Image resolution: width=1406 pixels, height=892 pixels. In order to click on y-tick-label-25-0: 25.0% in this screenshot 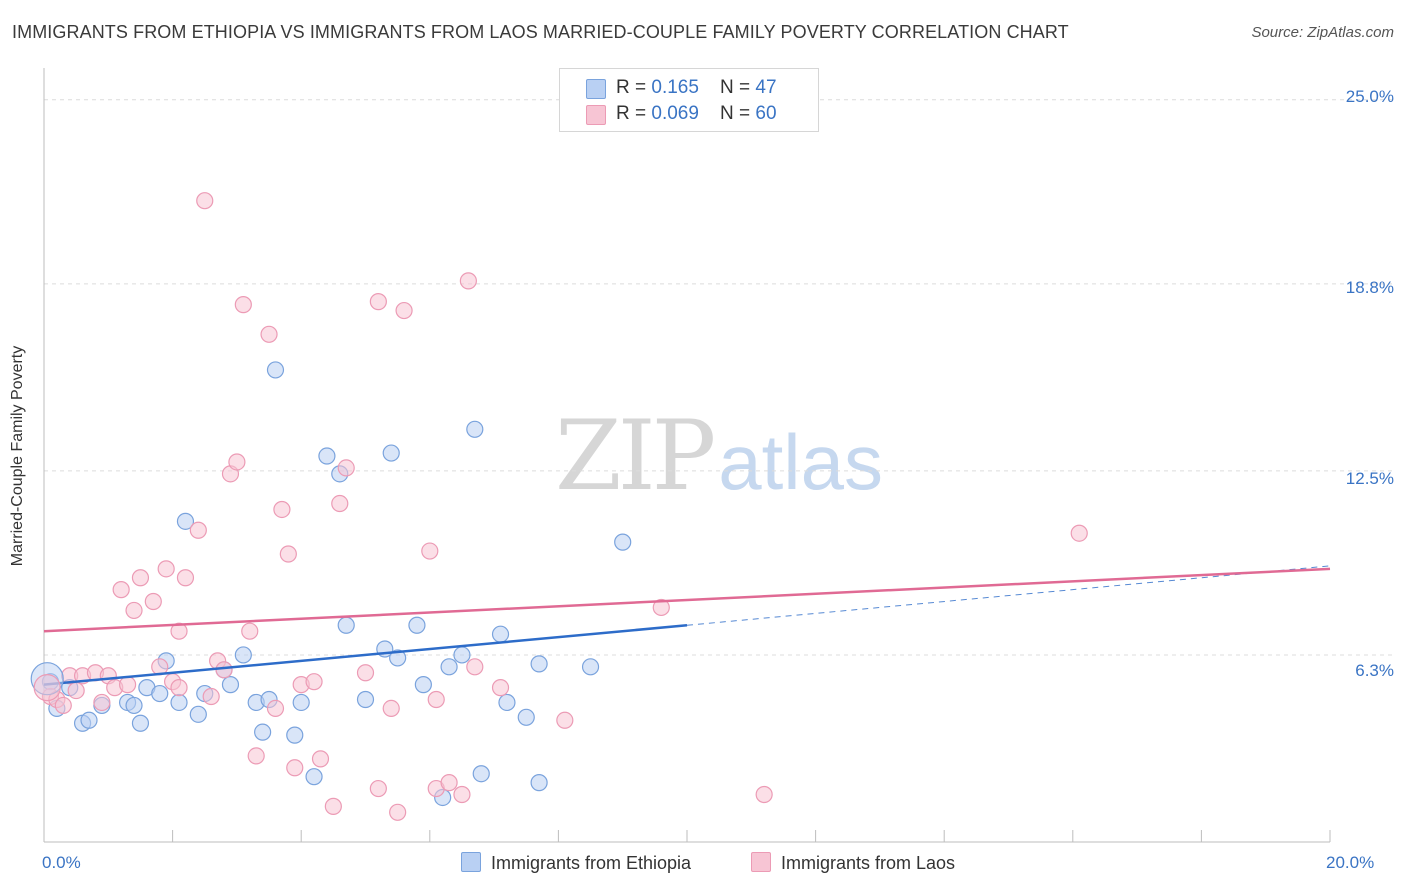, I will do `click(1369, 96)`.